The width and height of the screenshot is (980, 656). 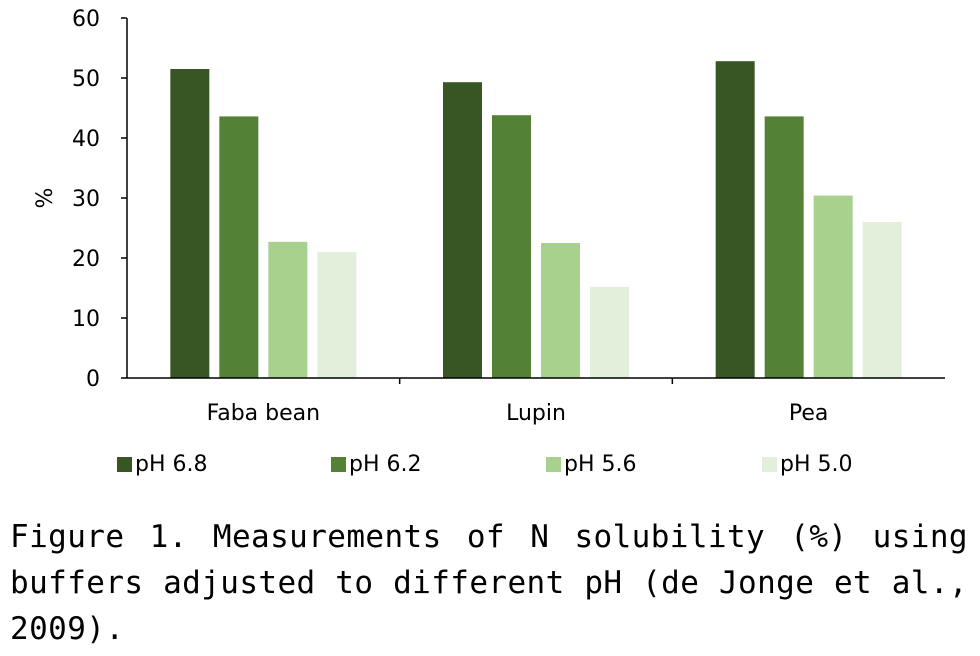 I want to click on bar-ph-5-6-faba-bean, so click(x=288, y=309).